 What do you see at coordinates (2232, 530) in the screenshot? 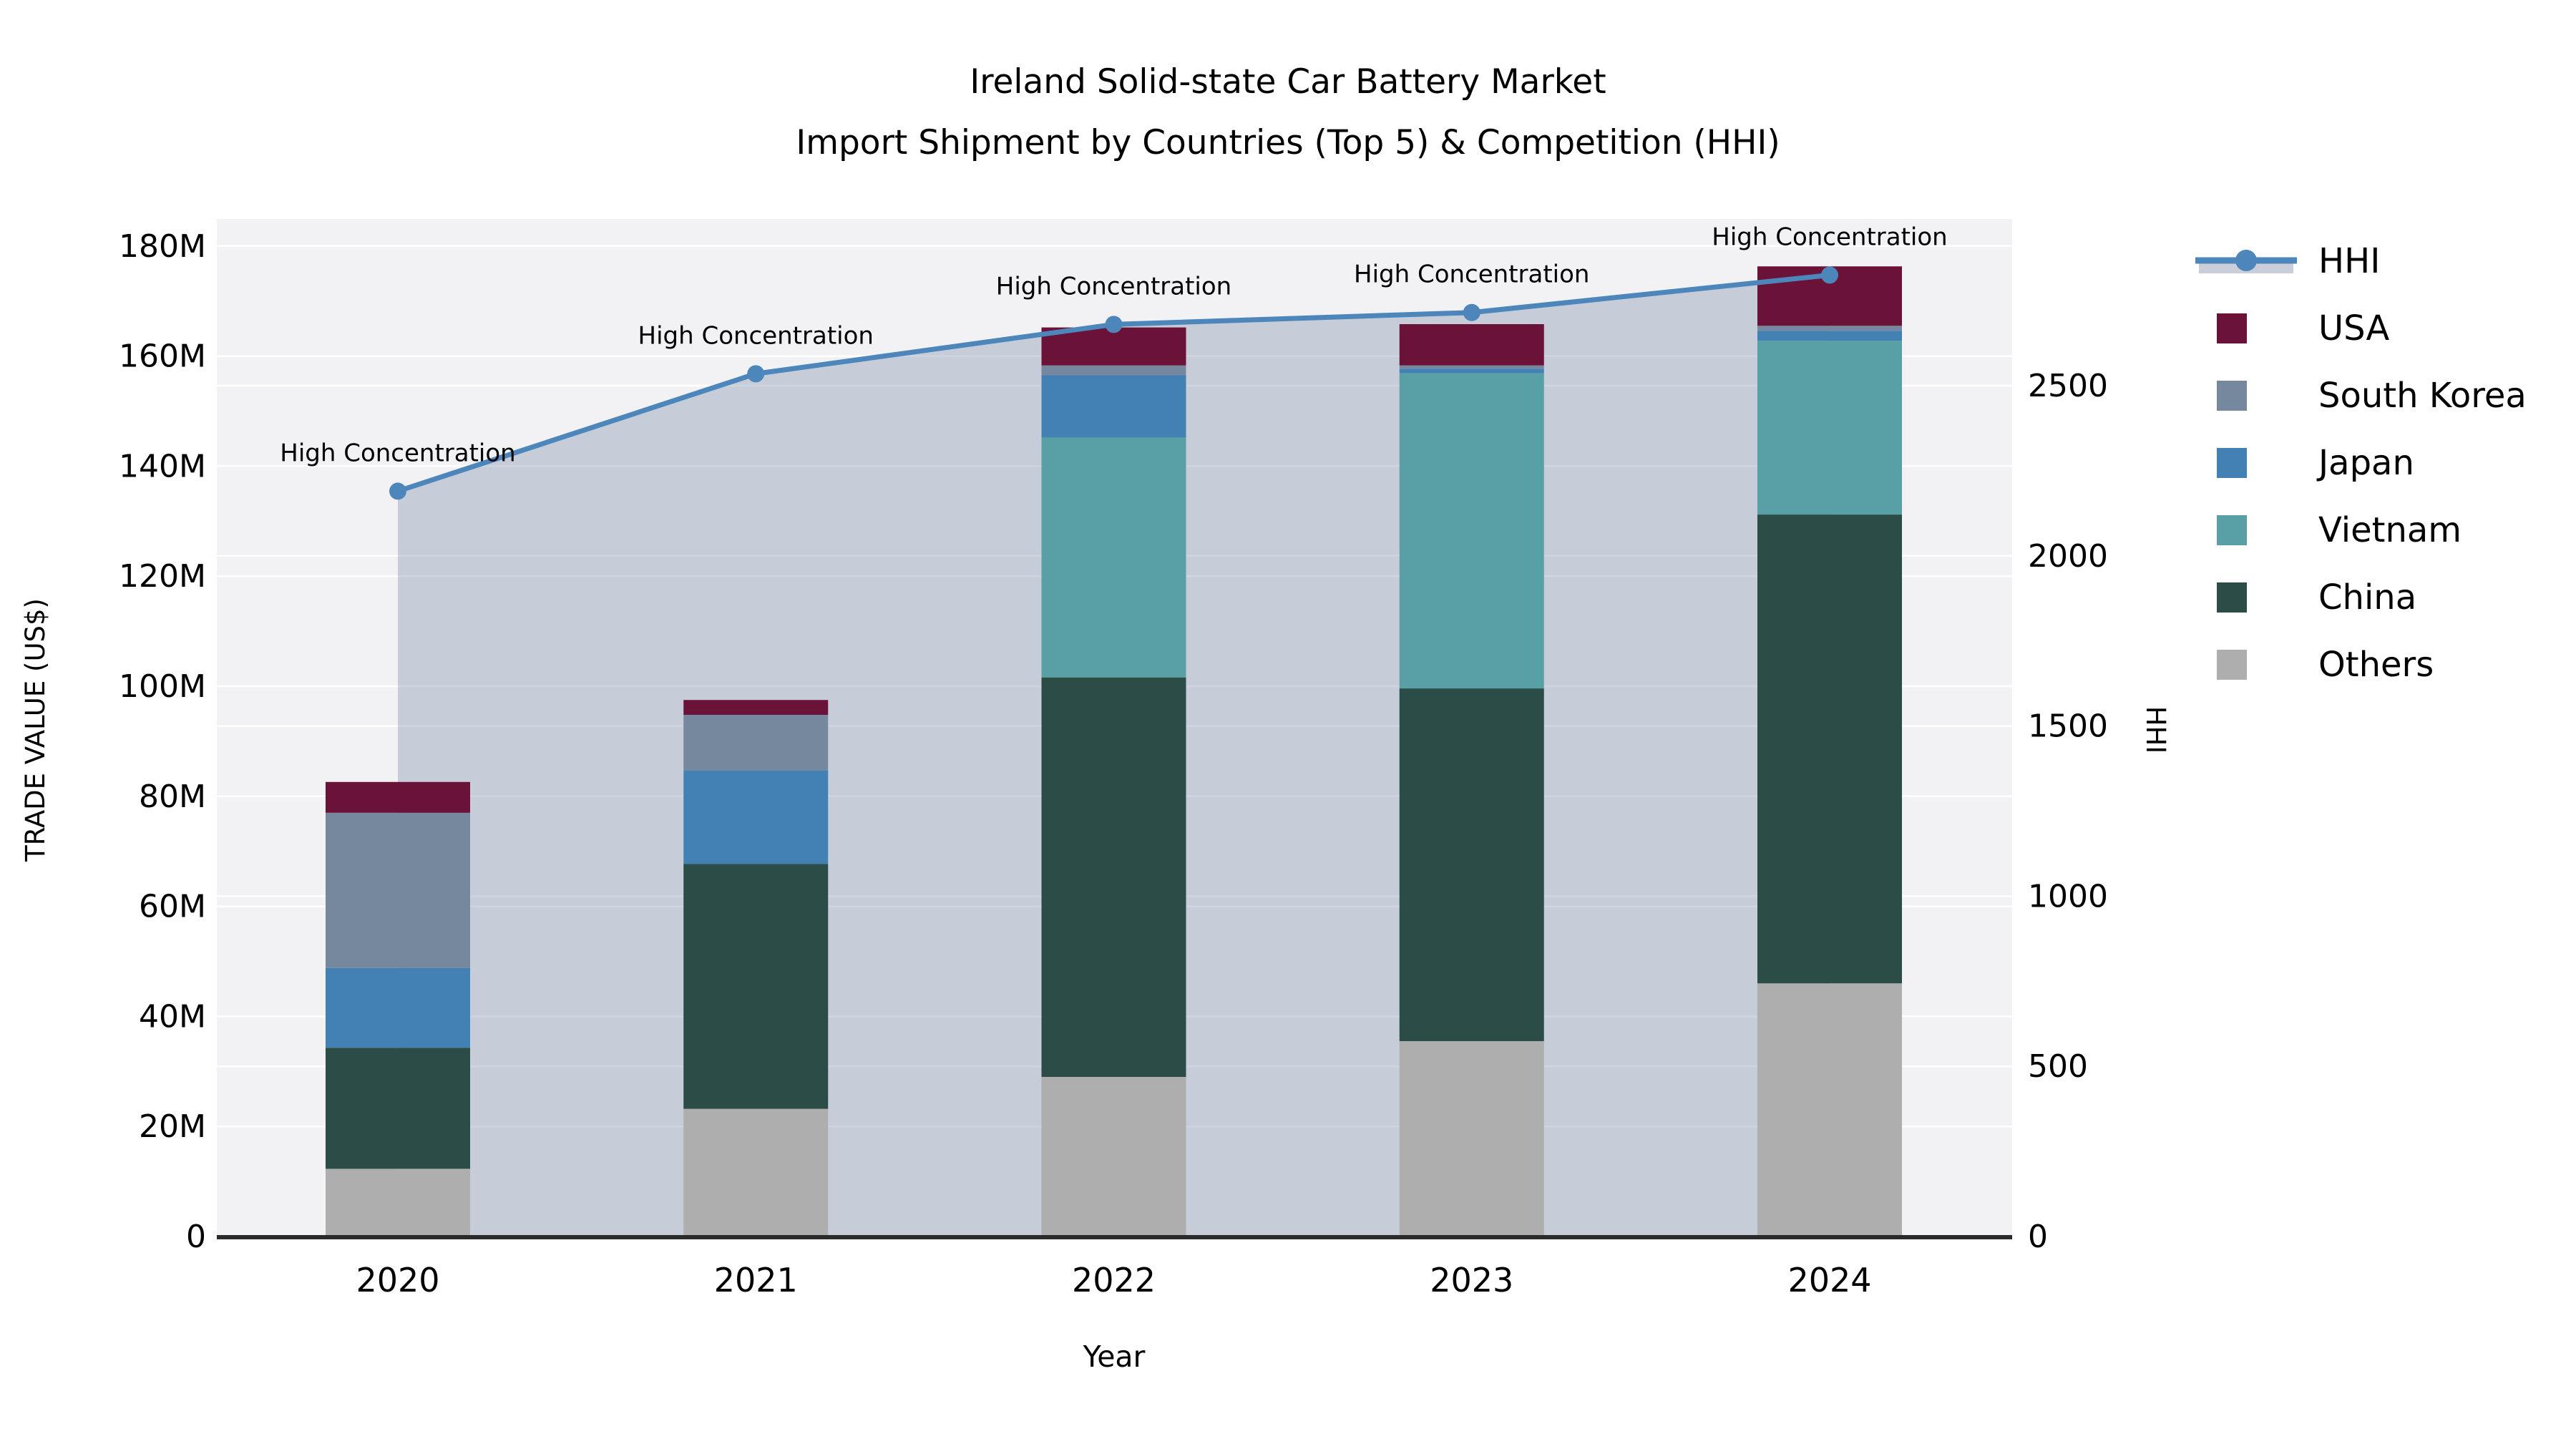
I see `vietnam-swatch` at bounding box center [2232, 530].